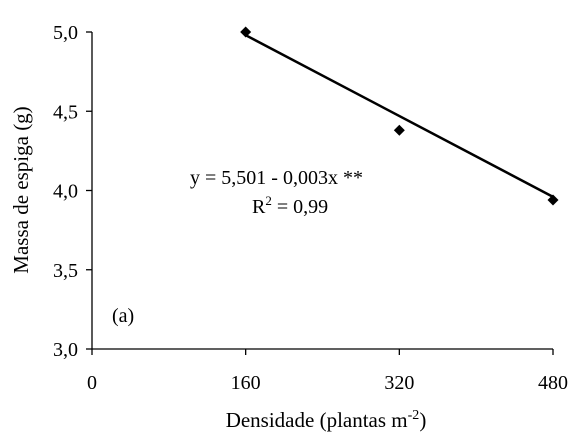 This screenshot has width=587, height=442. I want to click on x-tick-label: 480, so click(553, 383).